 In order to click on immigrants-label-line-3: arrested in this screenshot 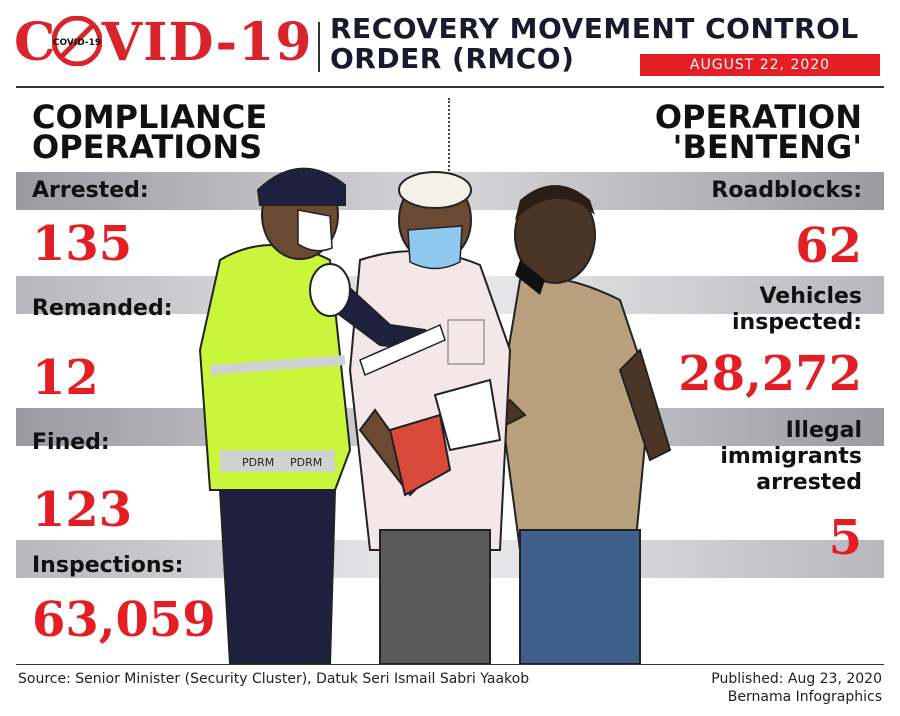, I will do `click(809, 482)`.